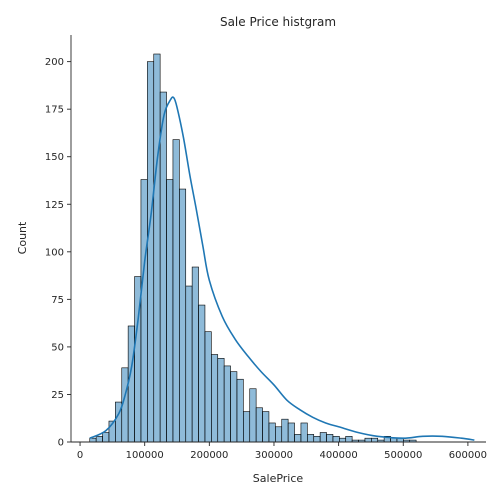 The height and width of the screenshot is (500, 500). I want to click on x-tick-label: 0, so click(80, 455).